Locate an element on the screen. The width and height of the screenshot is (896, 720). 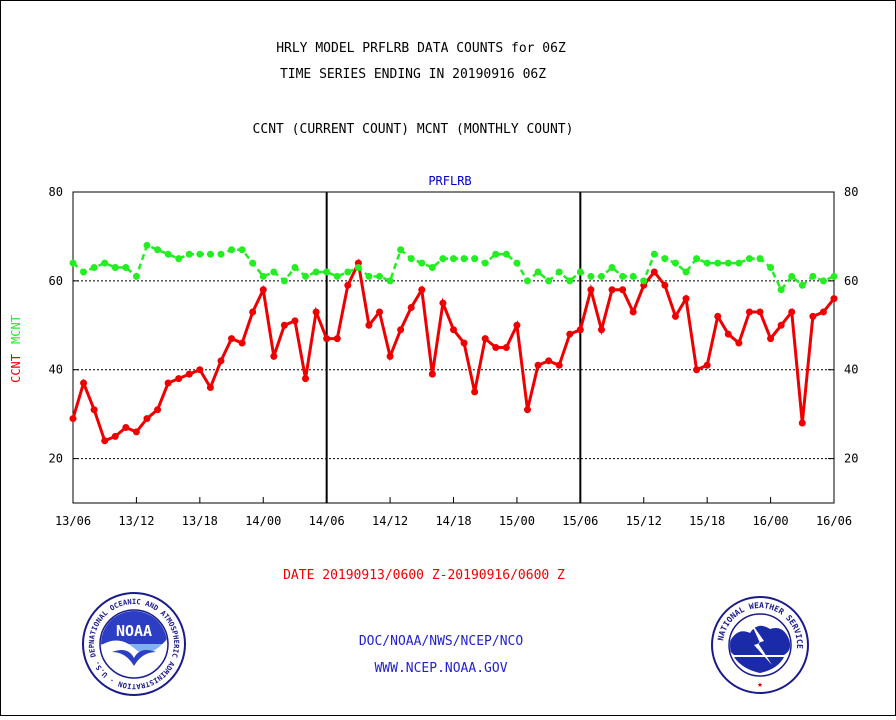
x-tick-label: 13/18 is located at coordinates (200, 521).